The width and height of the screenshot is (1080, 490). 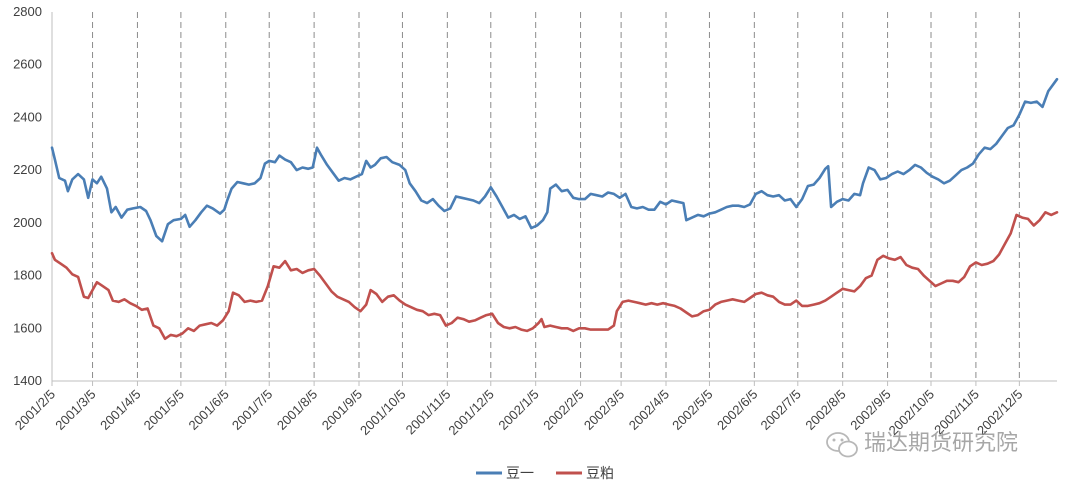 I want to click on y-tick-label: 2600, so click(x=27, y=64).